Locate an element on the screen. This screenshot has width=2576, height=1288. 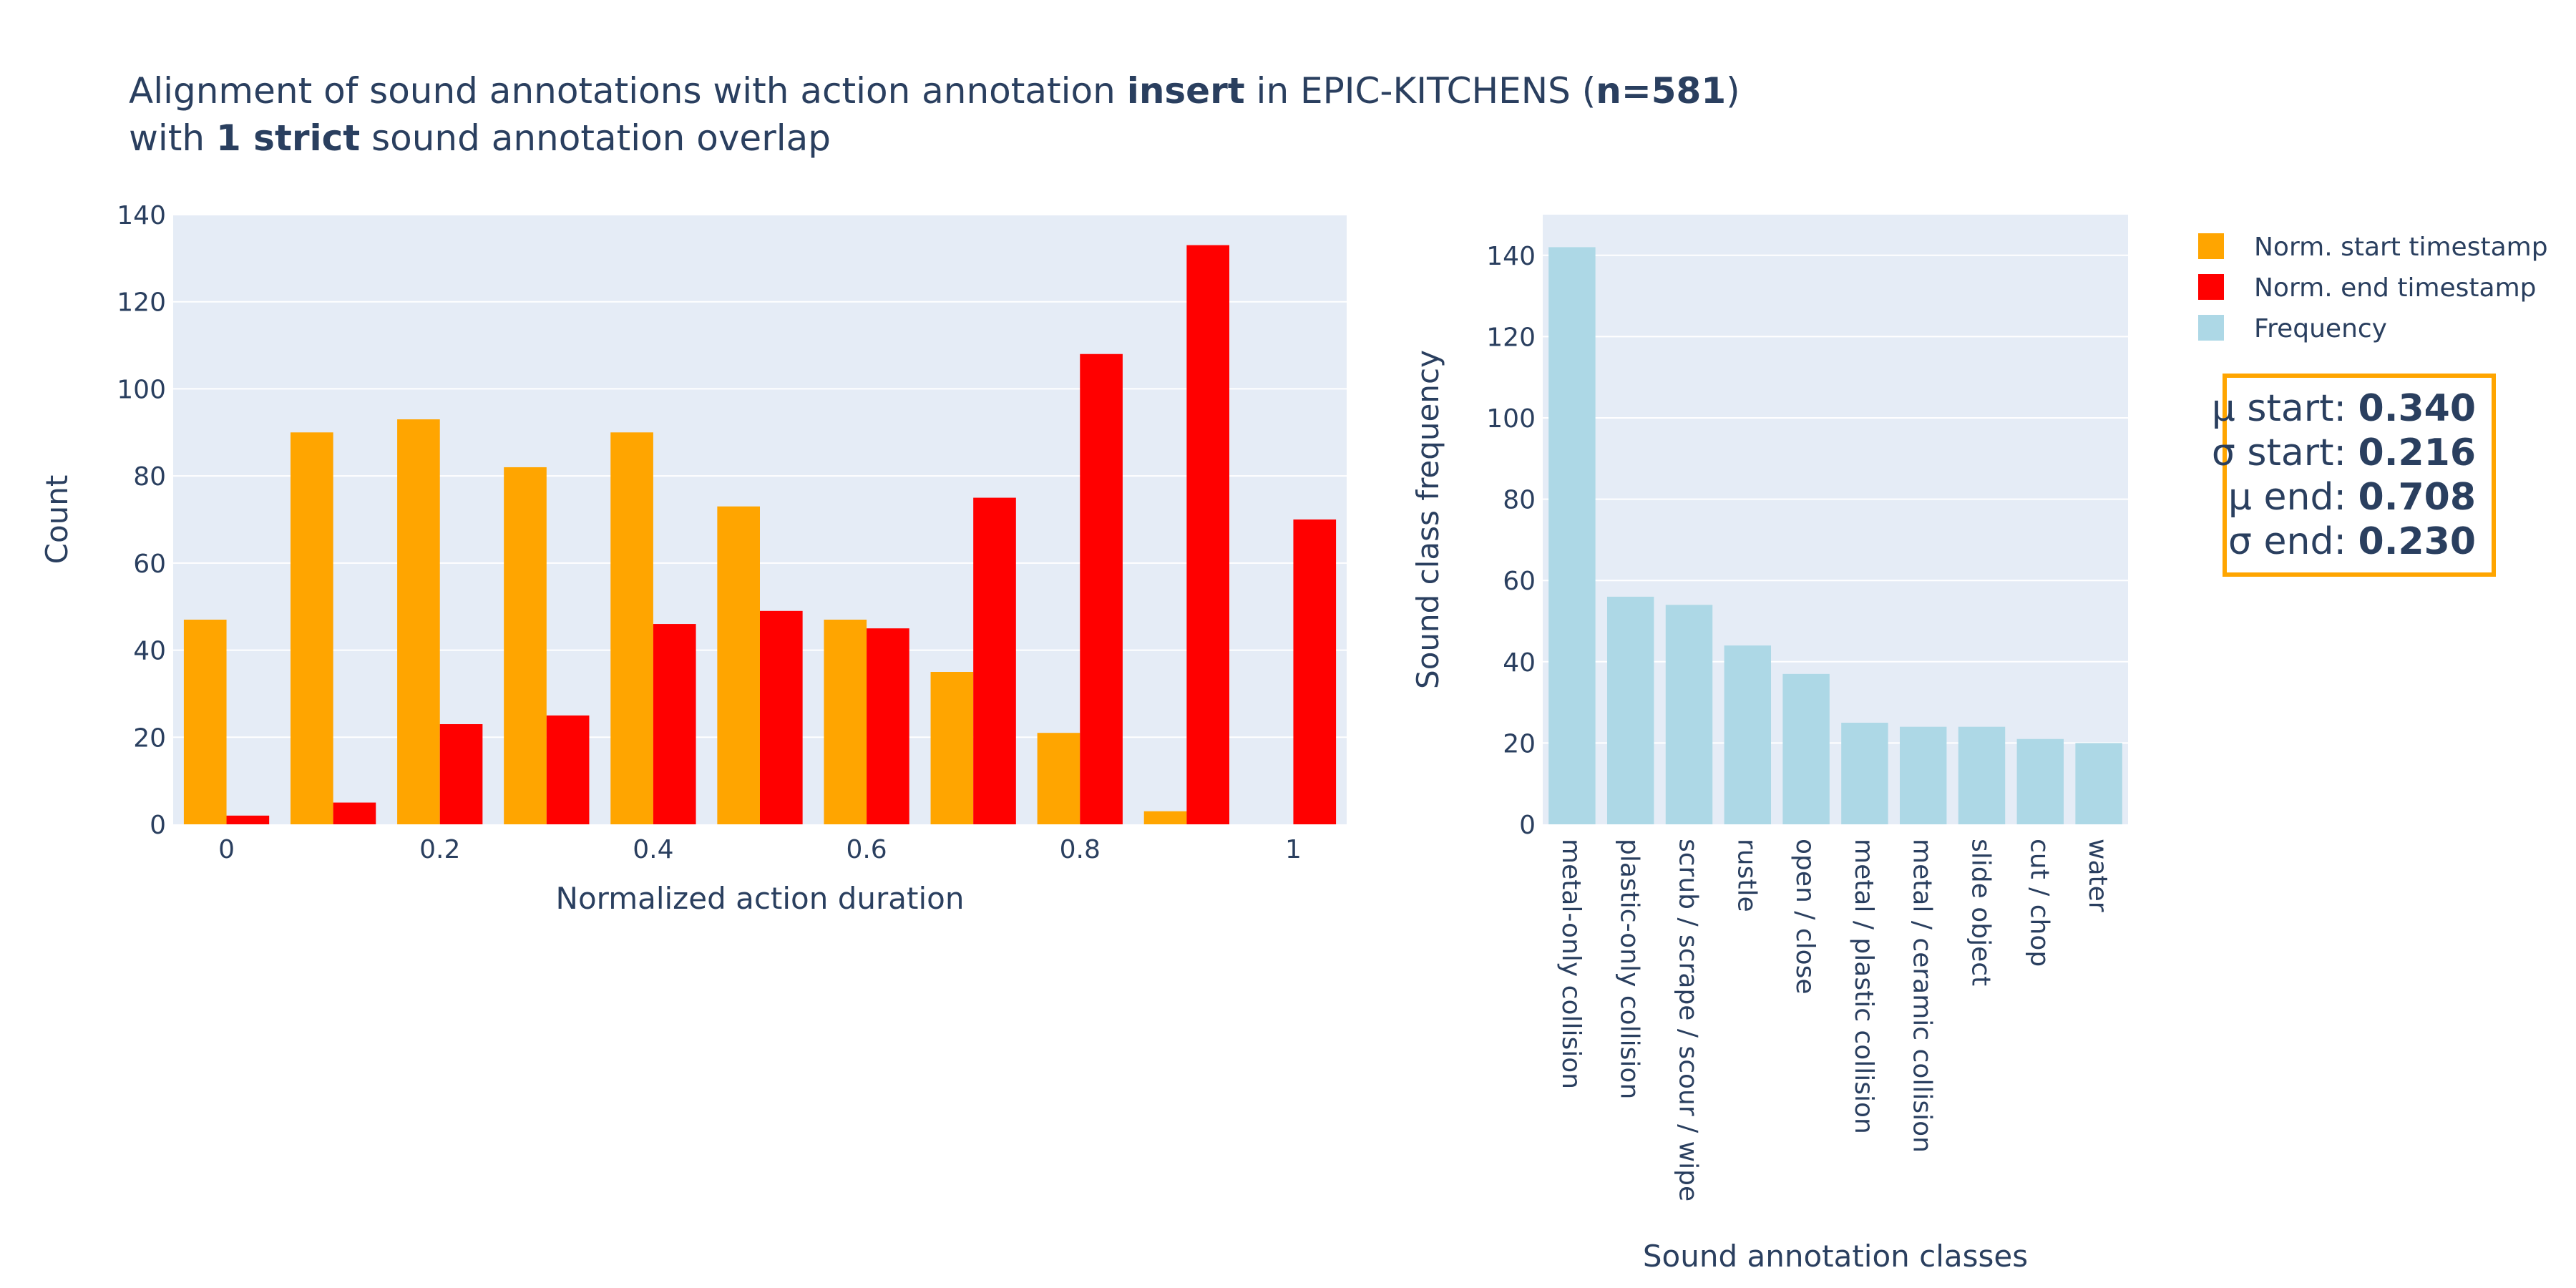
title-line-2-part-2: sound annotation overlap is located at coordinates (595, 138).